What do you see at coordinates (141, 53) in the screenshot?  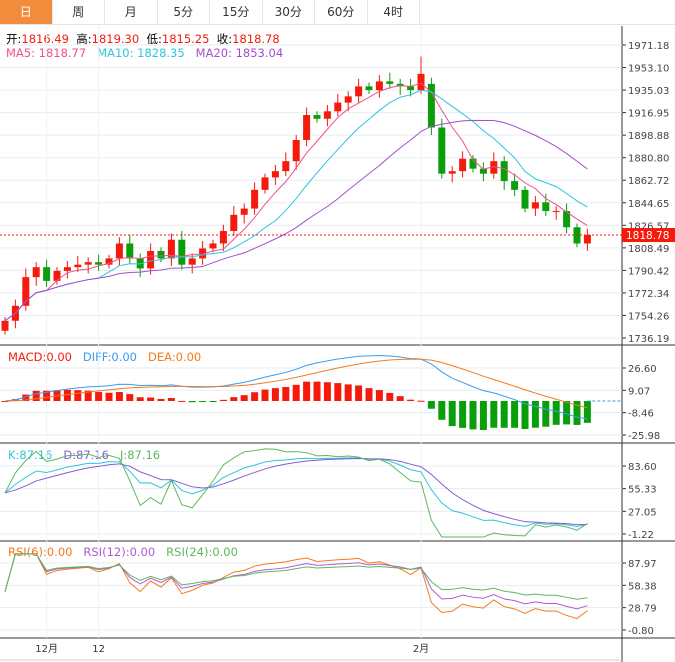 I see `ma10-value: MA10: 1828.35` at bounding box center [141, 53].